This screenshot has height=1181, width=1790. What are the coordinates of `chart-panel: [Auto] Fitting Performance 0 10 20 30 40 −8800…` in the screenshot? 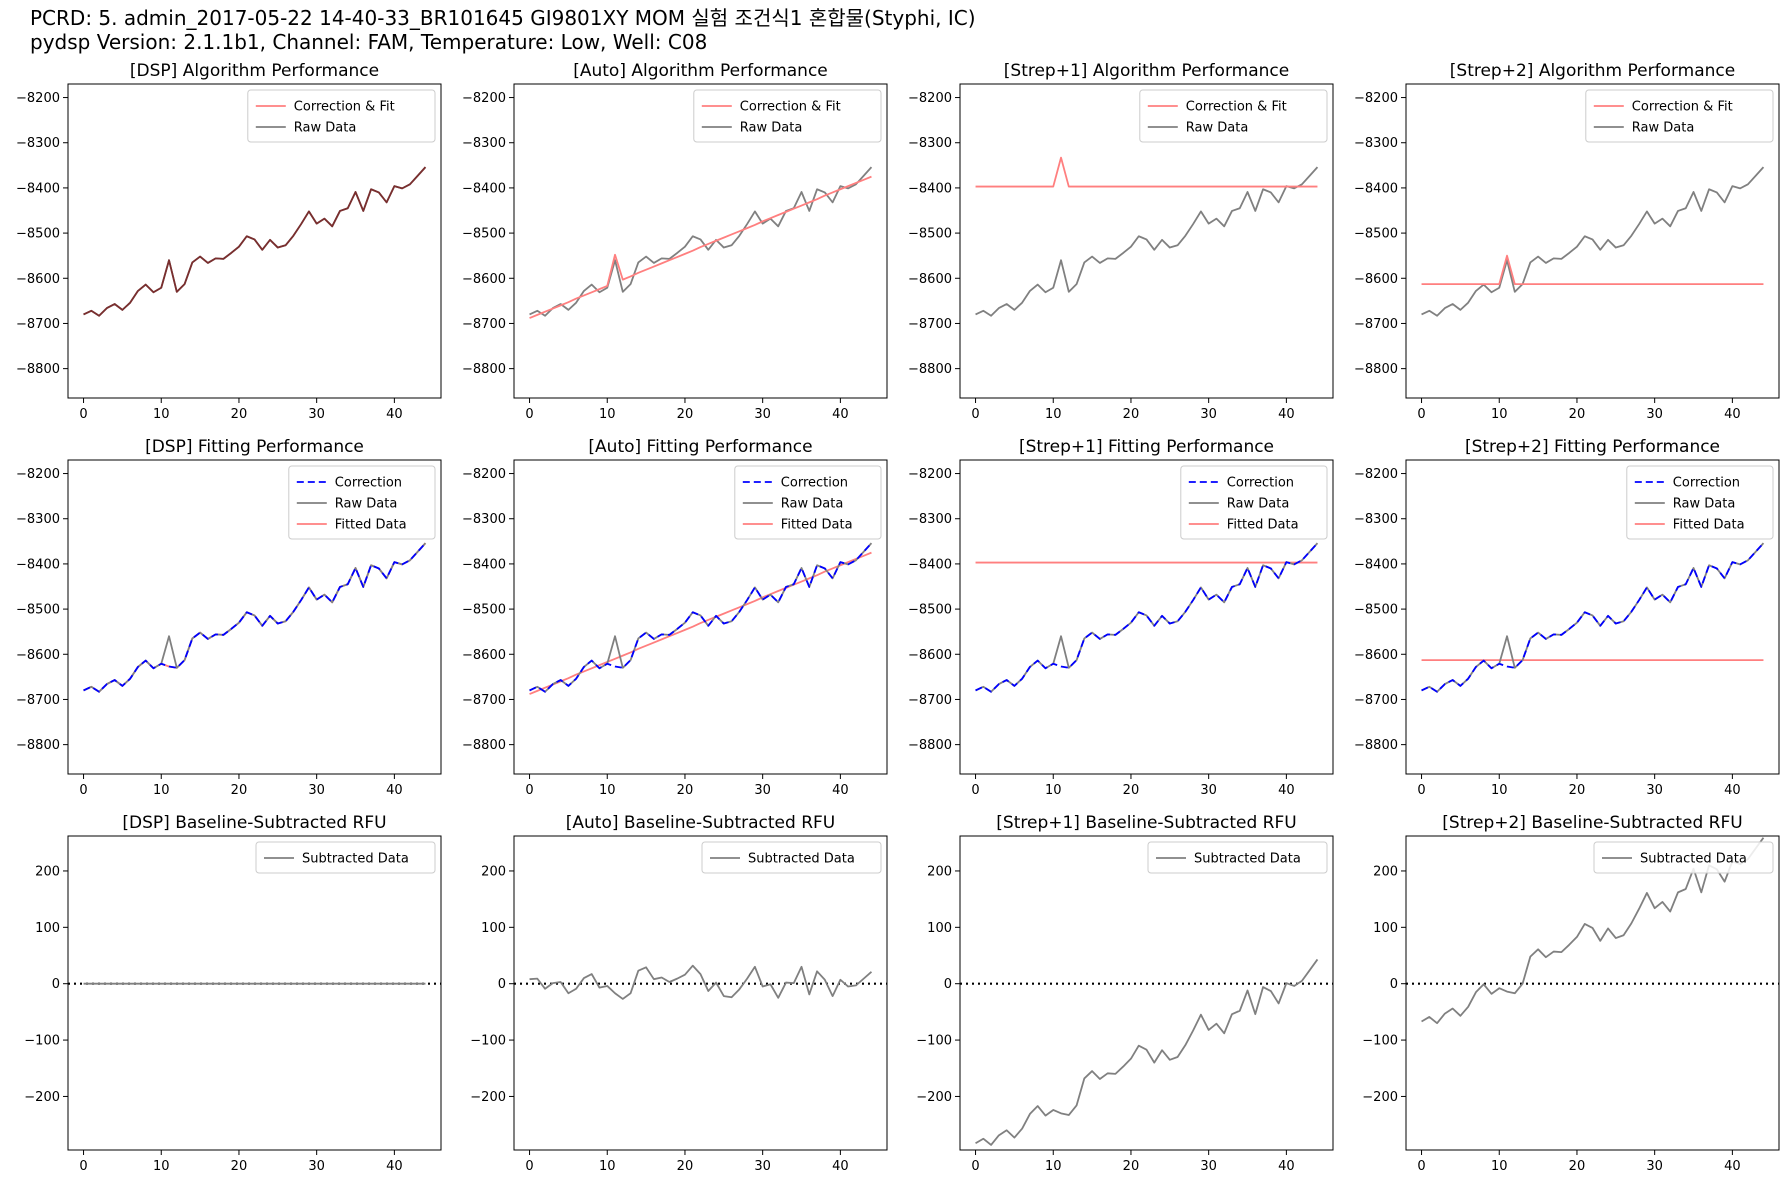 It's located at (675, 617).